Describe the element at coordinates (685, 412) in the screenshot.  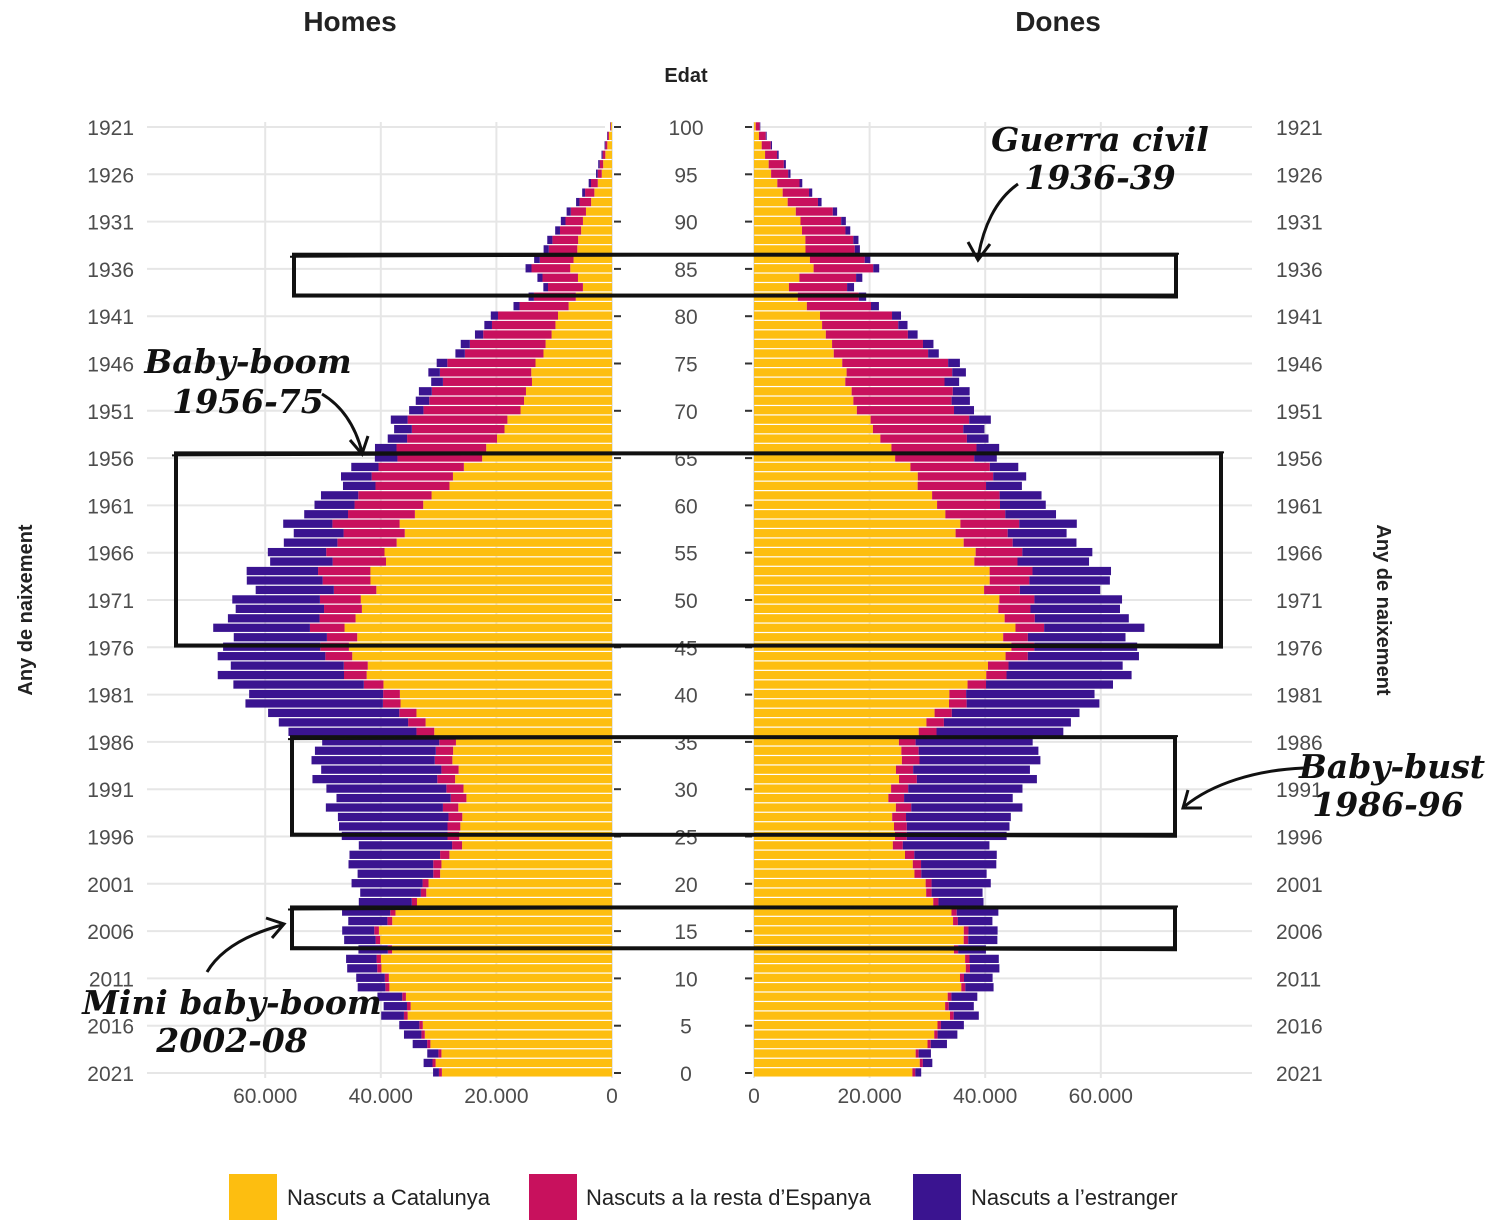
I see `tick-age: 70` at that location.